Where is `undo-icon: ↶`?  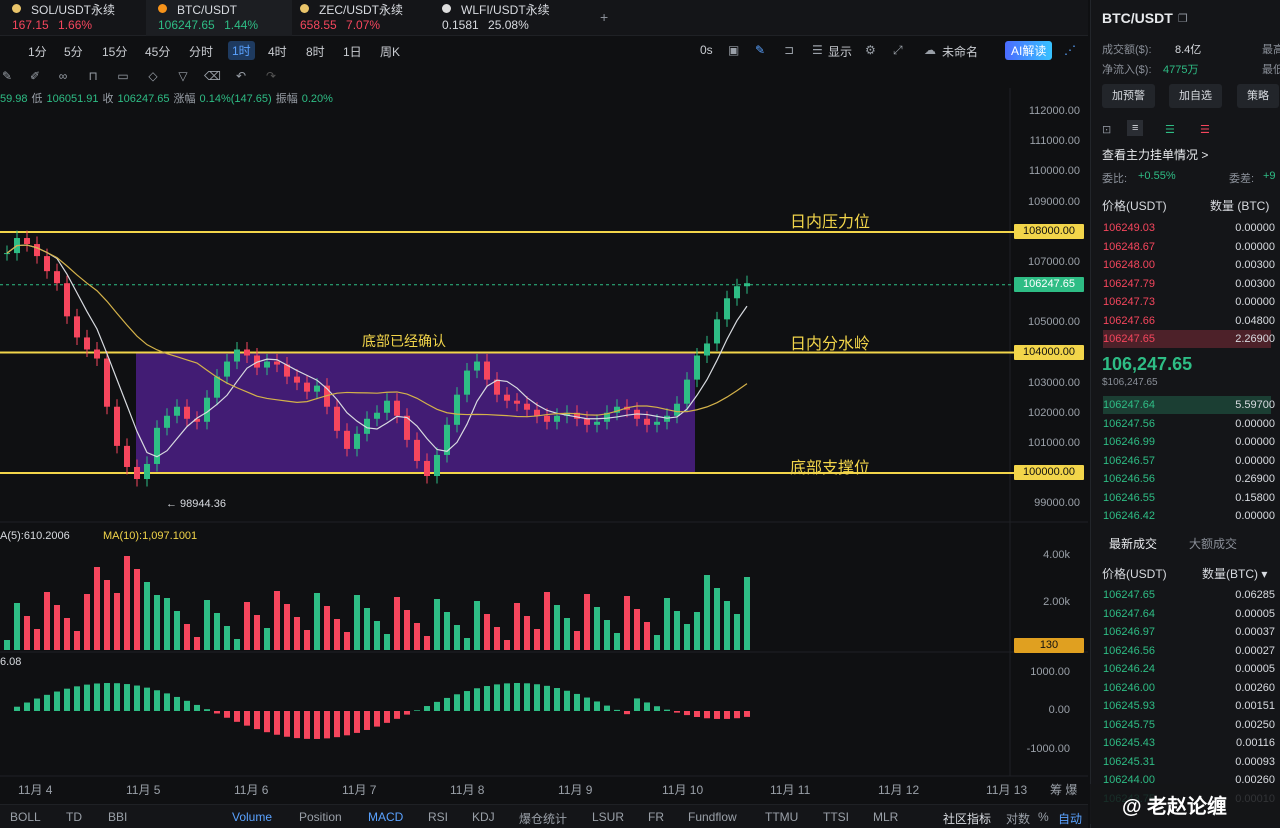
undo-icon: ↶ is located at coordinates (241, 76).